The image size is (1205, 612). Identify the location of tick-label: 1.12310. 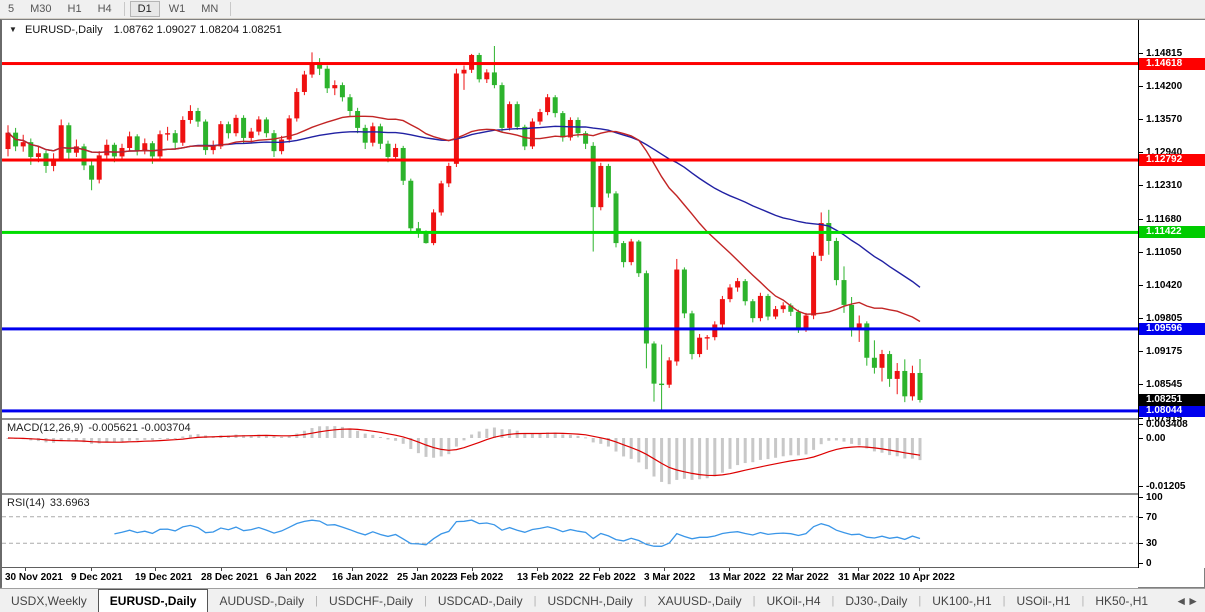
(1164, 186).